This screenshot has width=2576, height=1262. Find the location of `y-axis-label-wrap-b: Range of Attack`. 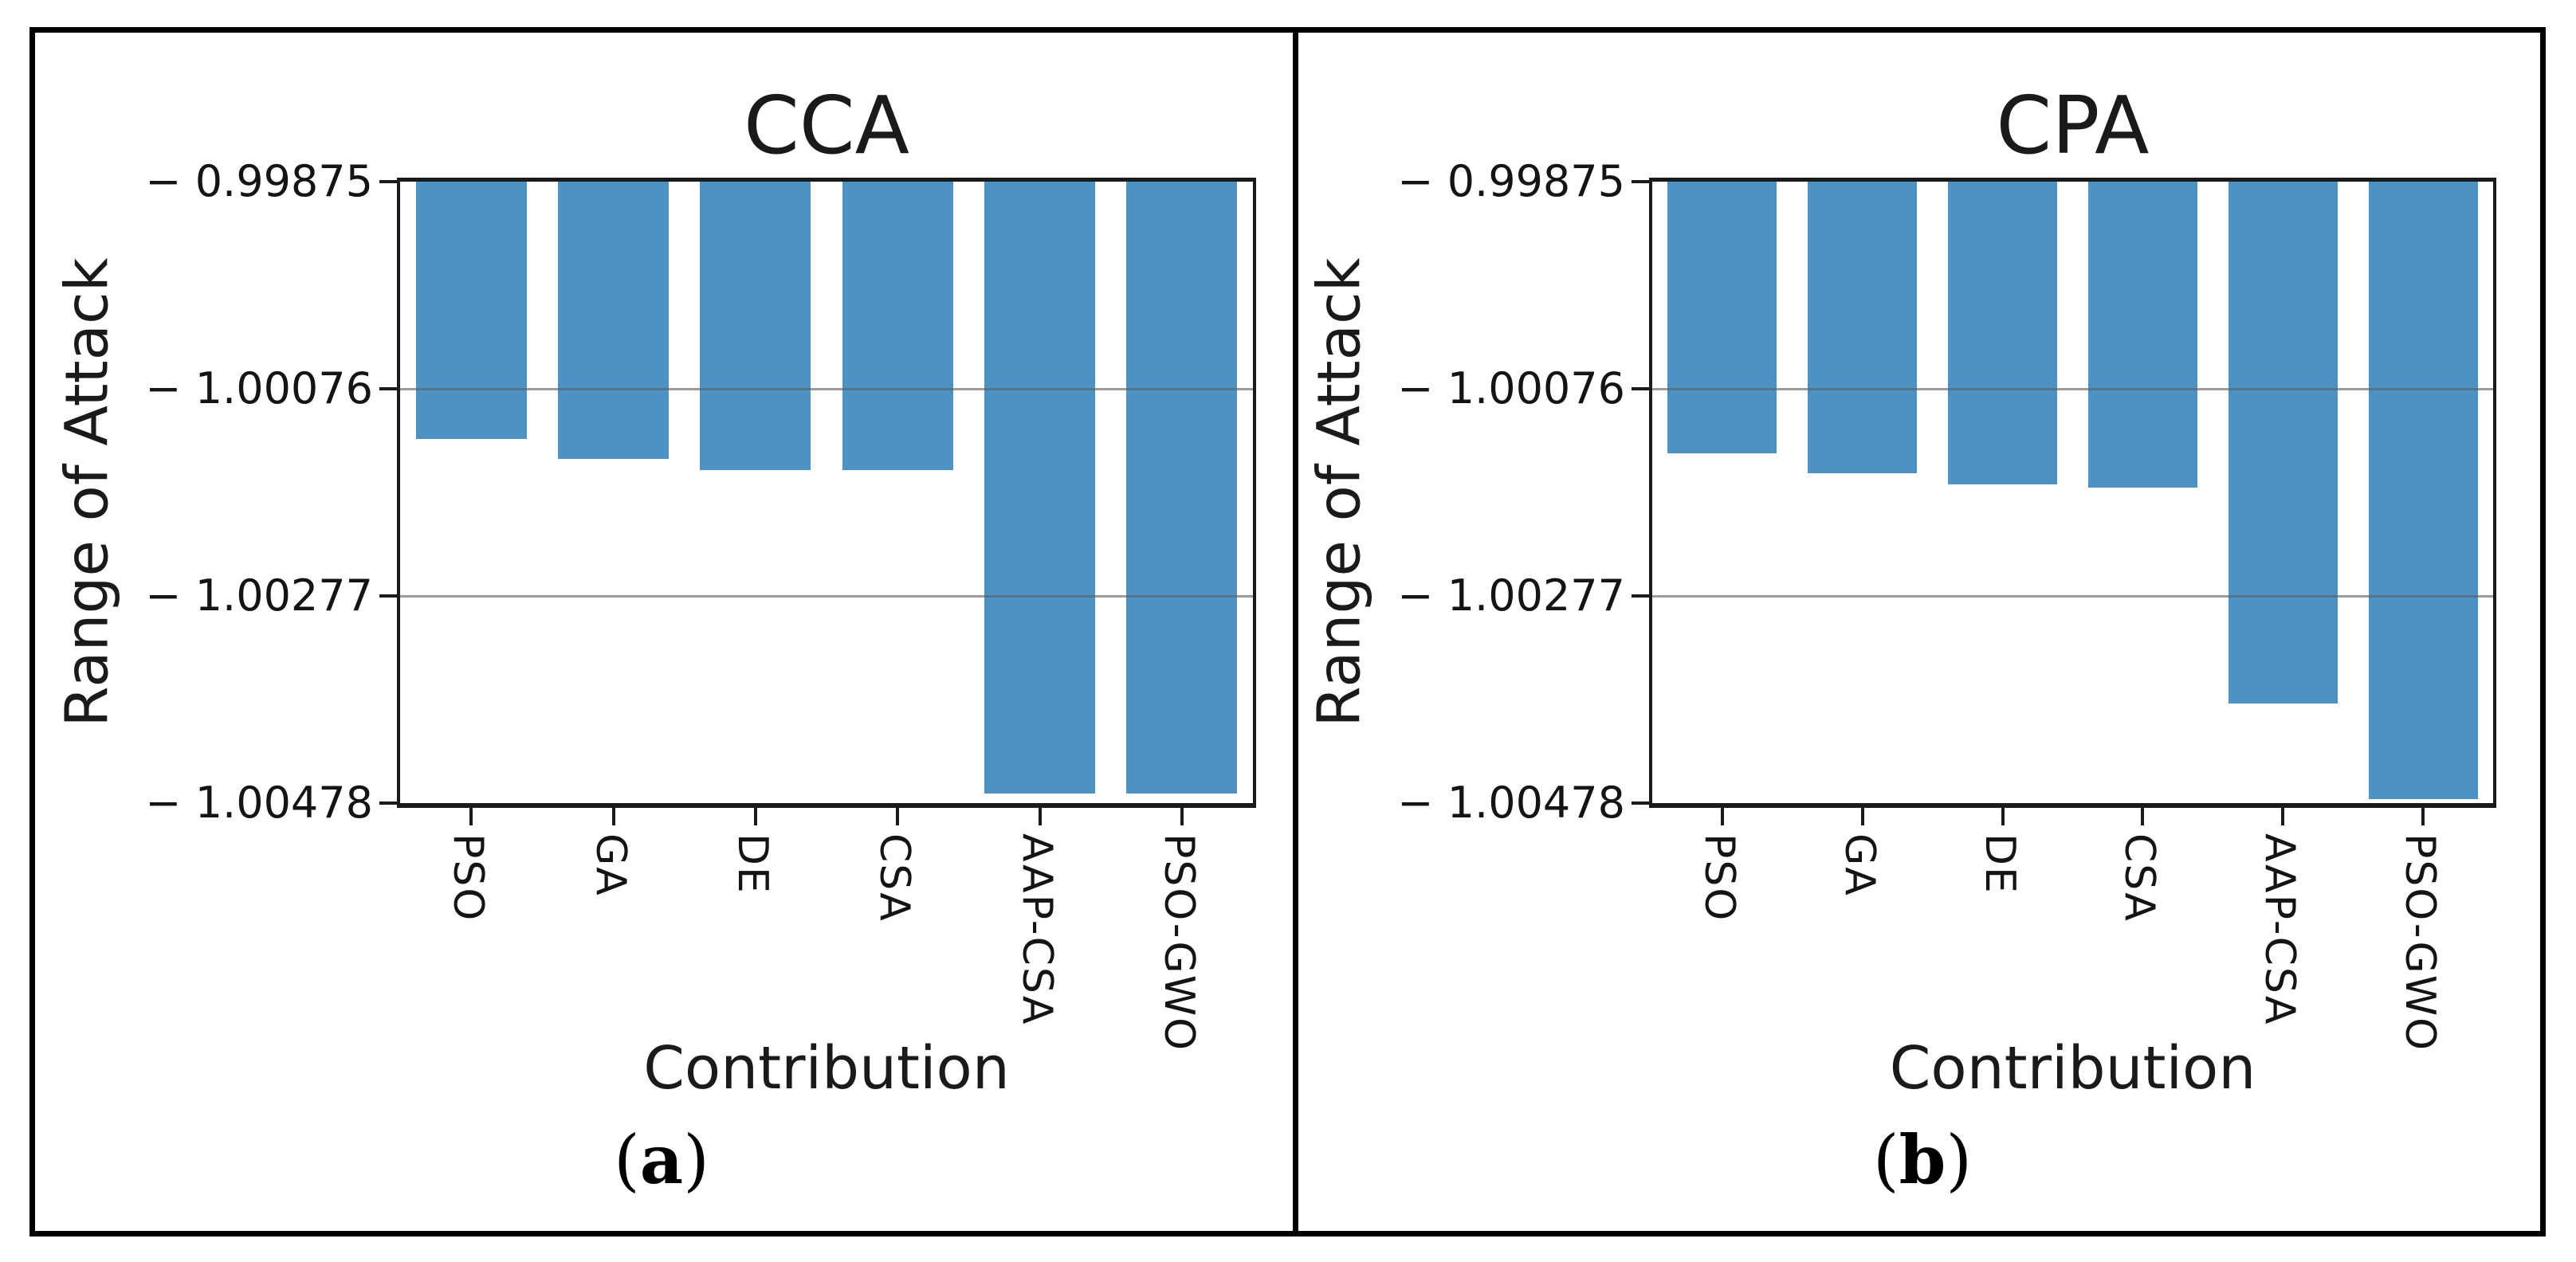

y-axis-label-wrap-b: Range of Attack is located at coordinates (1340, 493).